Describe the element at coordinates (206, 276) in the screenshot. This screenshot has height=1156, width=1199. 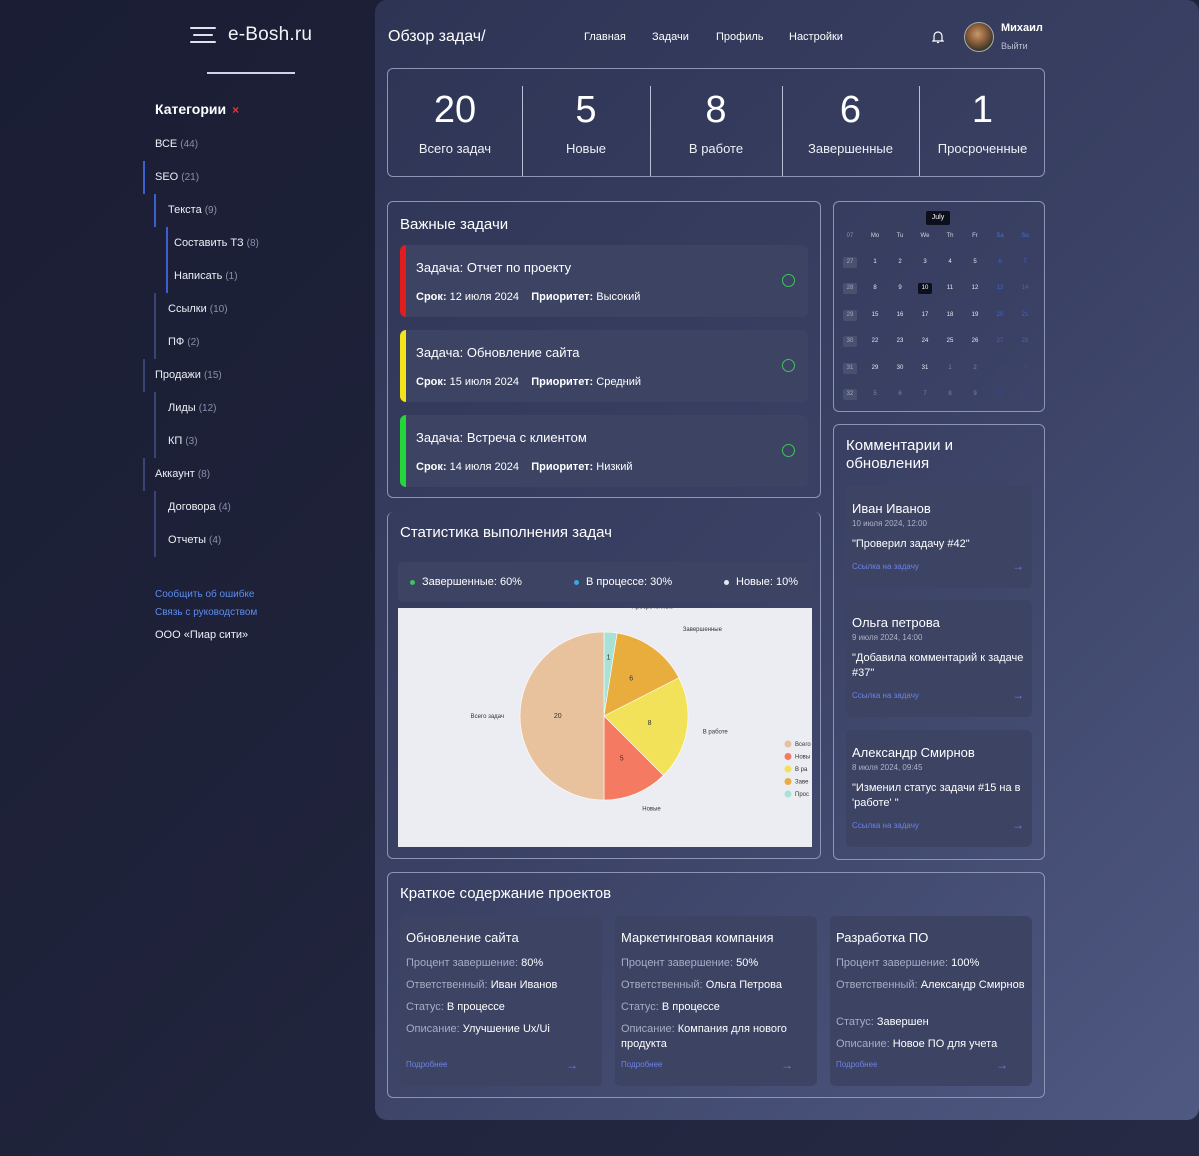
I see `category-write: Написать (1)` at that location.